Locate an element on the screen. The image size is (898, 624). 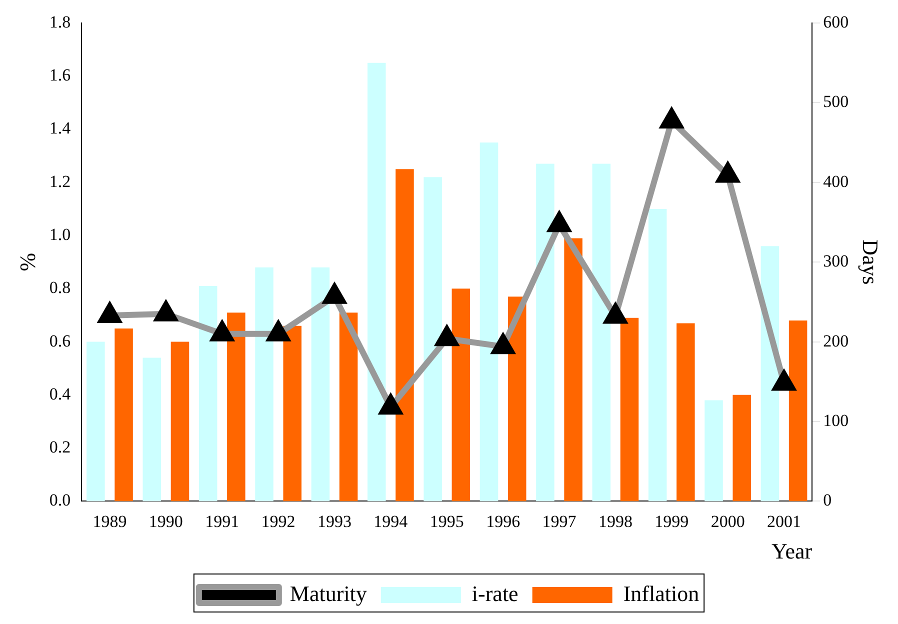
y-tick-label: 0.6 is located at coordinates (60, 340).